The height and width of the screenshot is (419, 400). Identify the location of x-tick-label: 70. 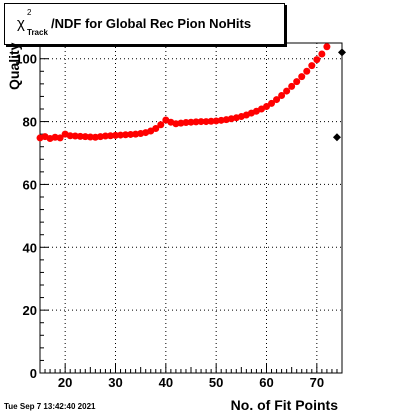
(317, 382).